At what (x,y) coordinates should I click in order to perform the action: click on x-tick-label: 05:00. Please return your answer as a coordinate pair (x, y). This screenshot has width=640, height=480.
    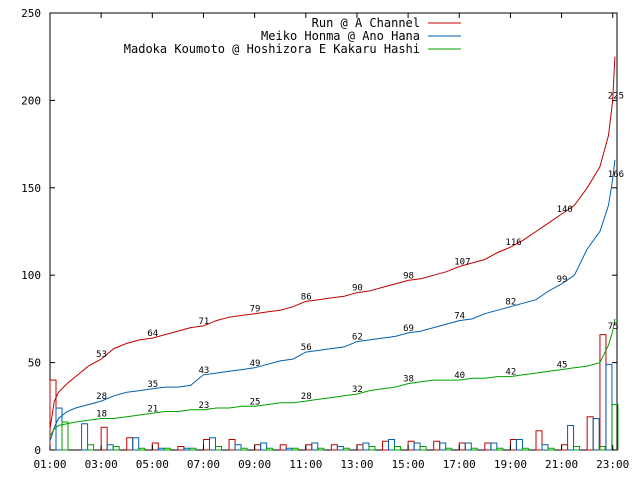
    Looking at the image, I should click on (152, 464).